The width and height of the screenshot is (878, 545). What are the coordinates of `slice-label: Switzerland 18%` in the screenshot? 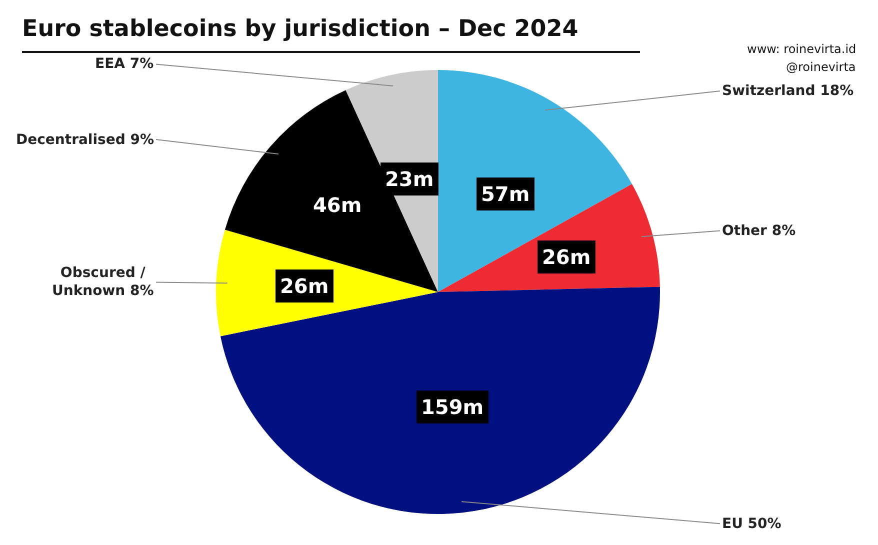 It's located at (788, 91).